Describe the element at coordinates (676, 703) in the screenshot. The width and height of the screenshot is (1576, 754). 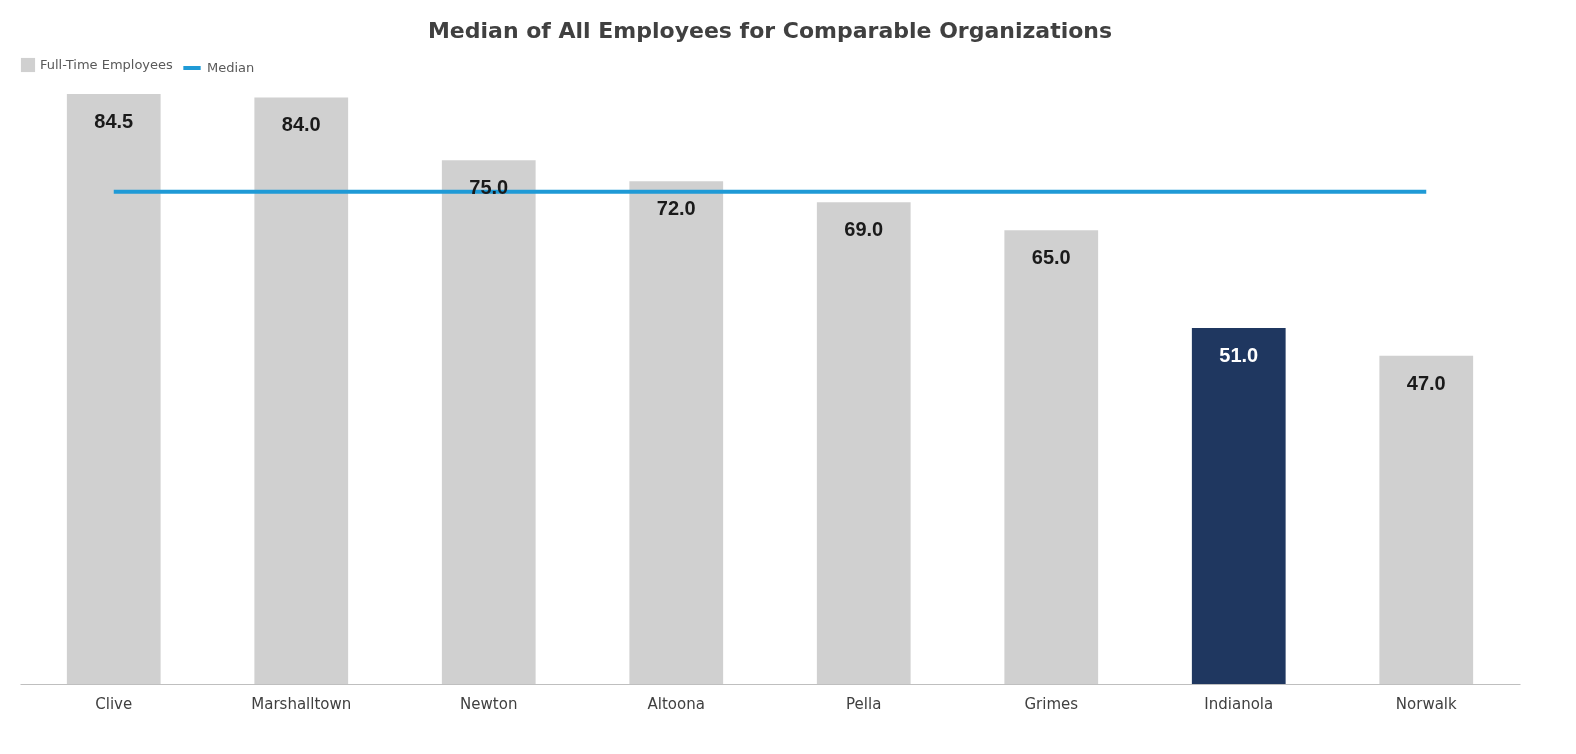
I see `x-tick-label: Altoona` at that location.